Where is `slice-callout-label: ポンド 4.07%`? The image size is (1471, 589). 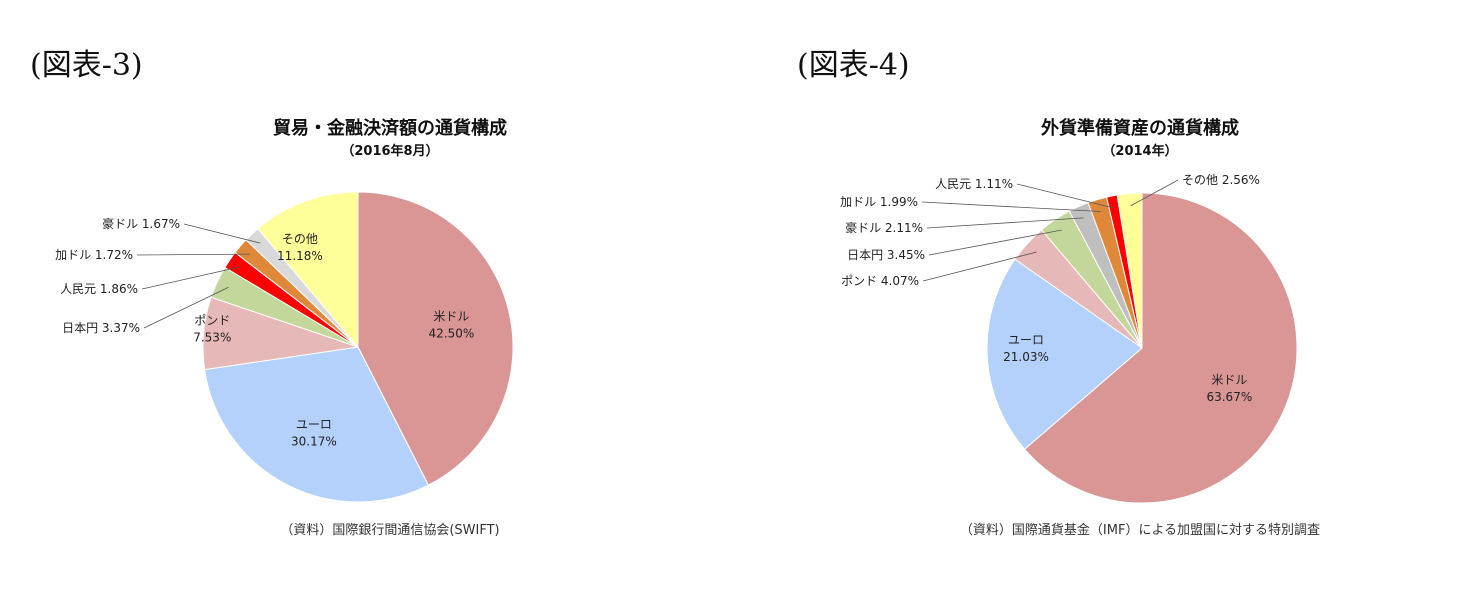 slice-callout-label: ポンド 4.07% is located at coordinates (880, 281).